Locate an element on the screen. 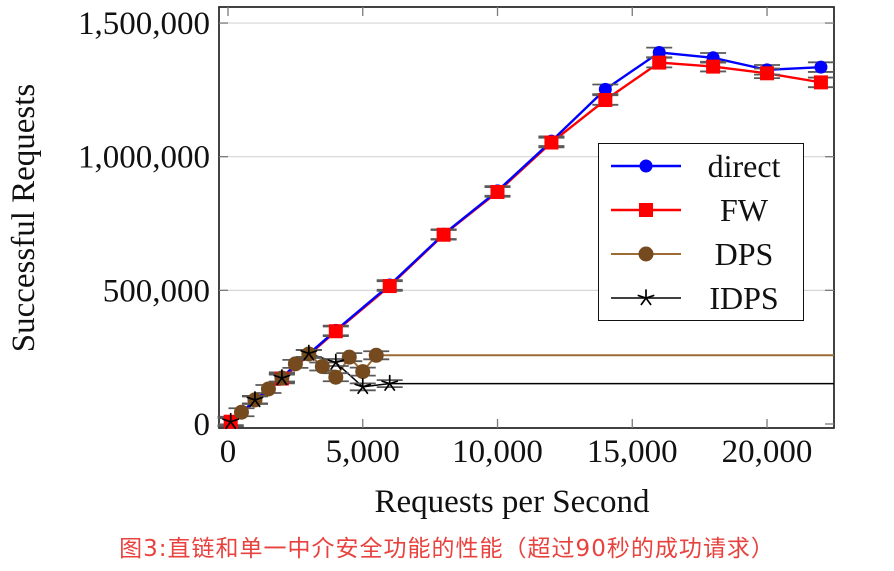 The width and height of the screenshot is (894, 571). x-tick-label: 10,000 is located at coordinates (497, 452).